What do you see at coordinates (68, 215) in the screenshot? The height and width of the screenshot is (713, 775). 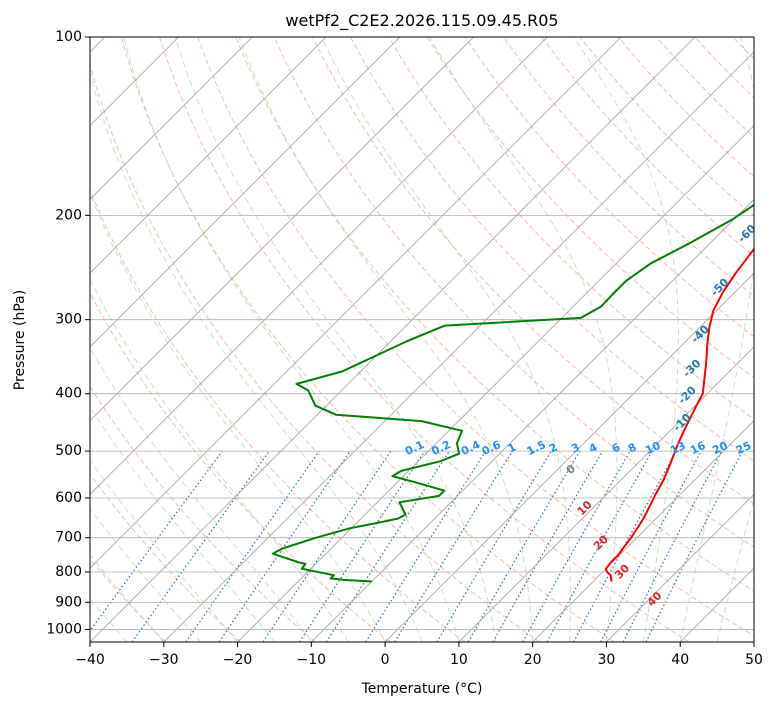 I see `y-tick-label: 200` at bounding box center [68, 215].